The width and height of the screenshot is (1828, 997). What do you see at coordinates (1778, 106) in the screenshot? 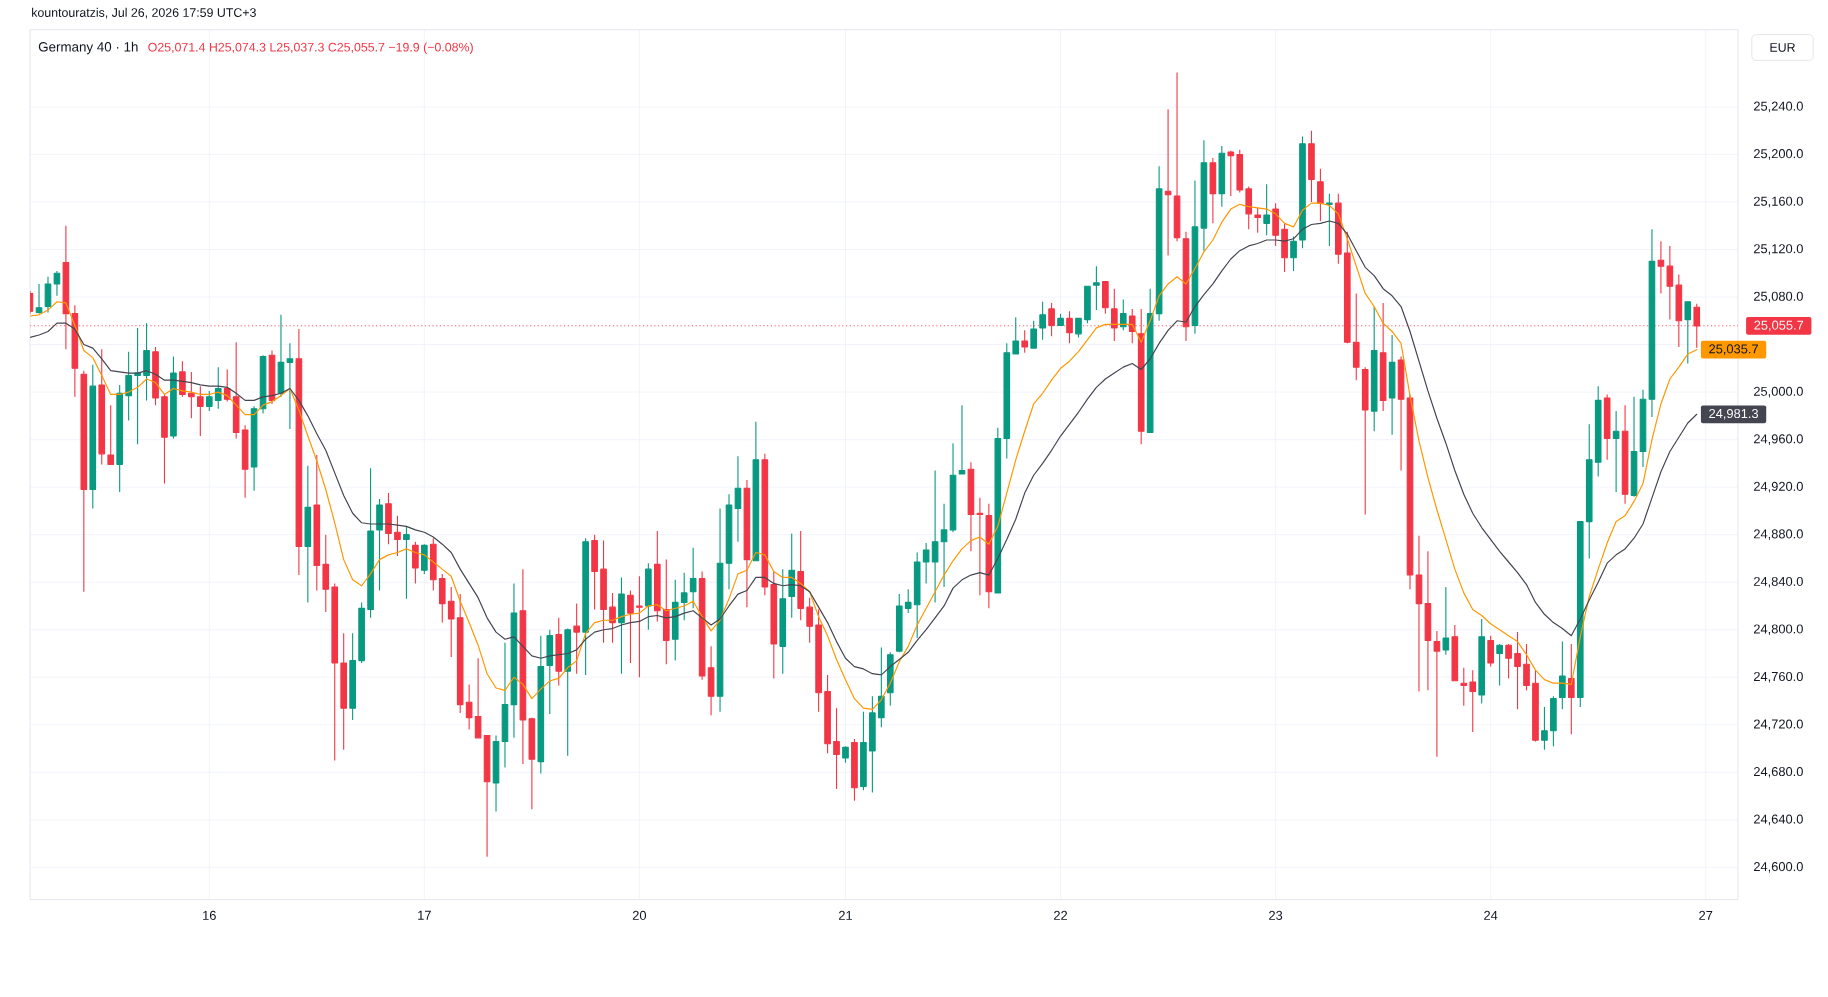
I see `y-tick-label: 25,240.0` at bounding box center [1778, 106].